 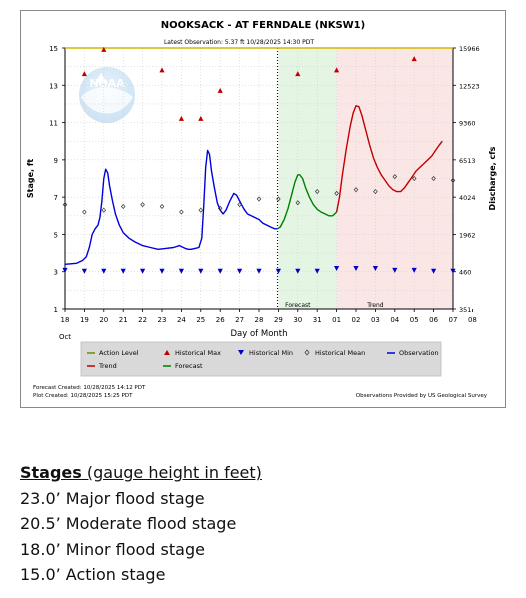 I want to click on x-tick-label: 19, so click(x=84, y=320).